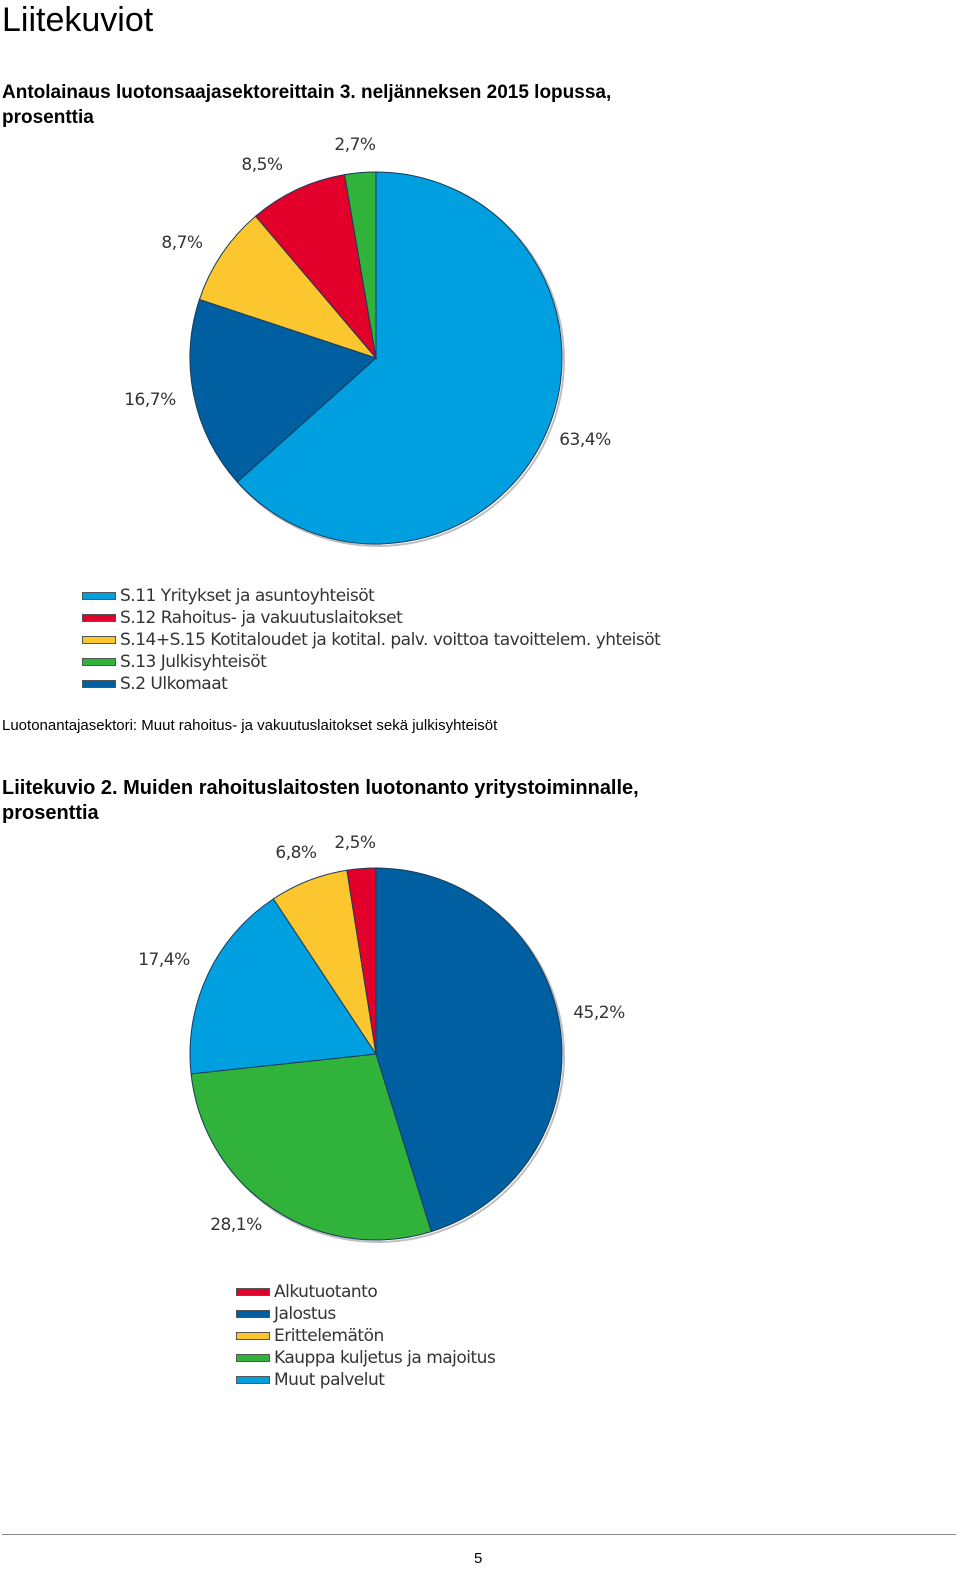 This screenshot has width=960, height=1572. I want to click on chart2-legend-item-4: Muut palvelut, so click(365, 1380).